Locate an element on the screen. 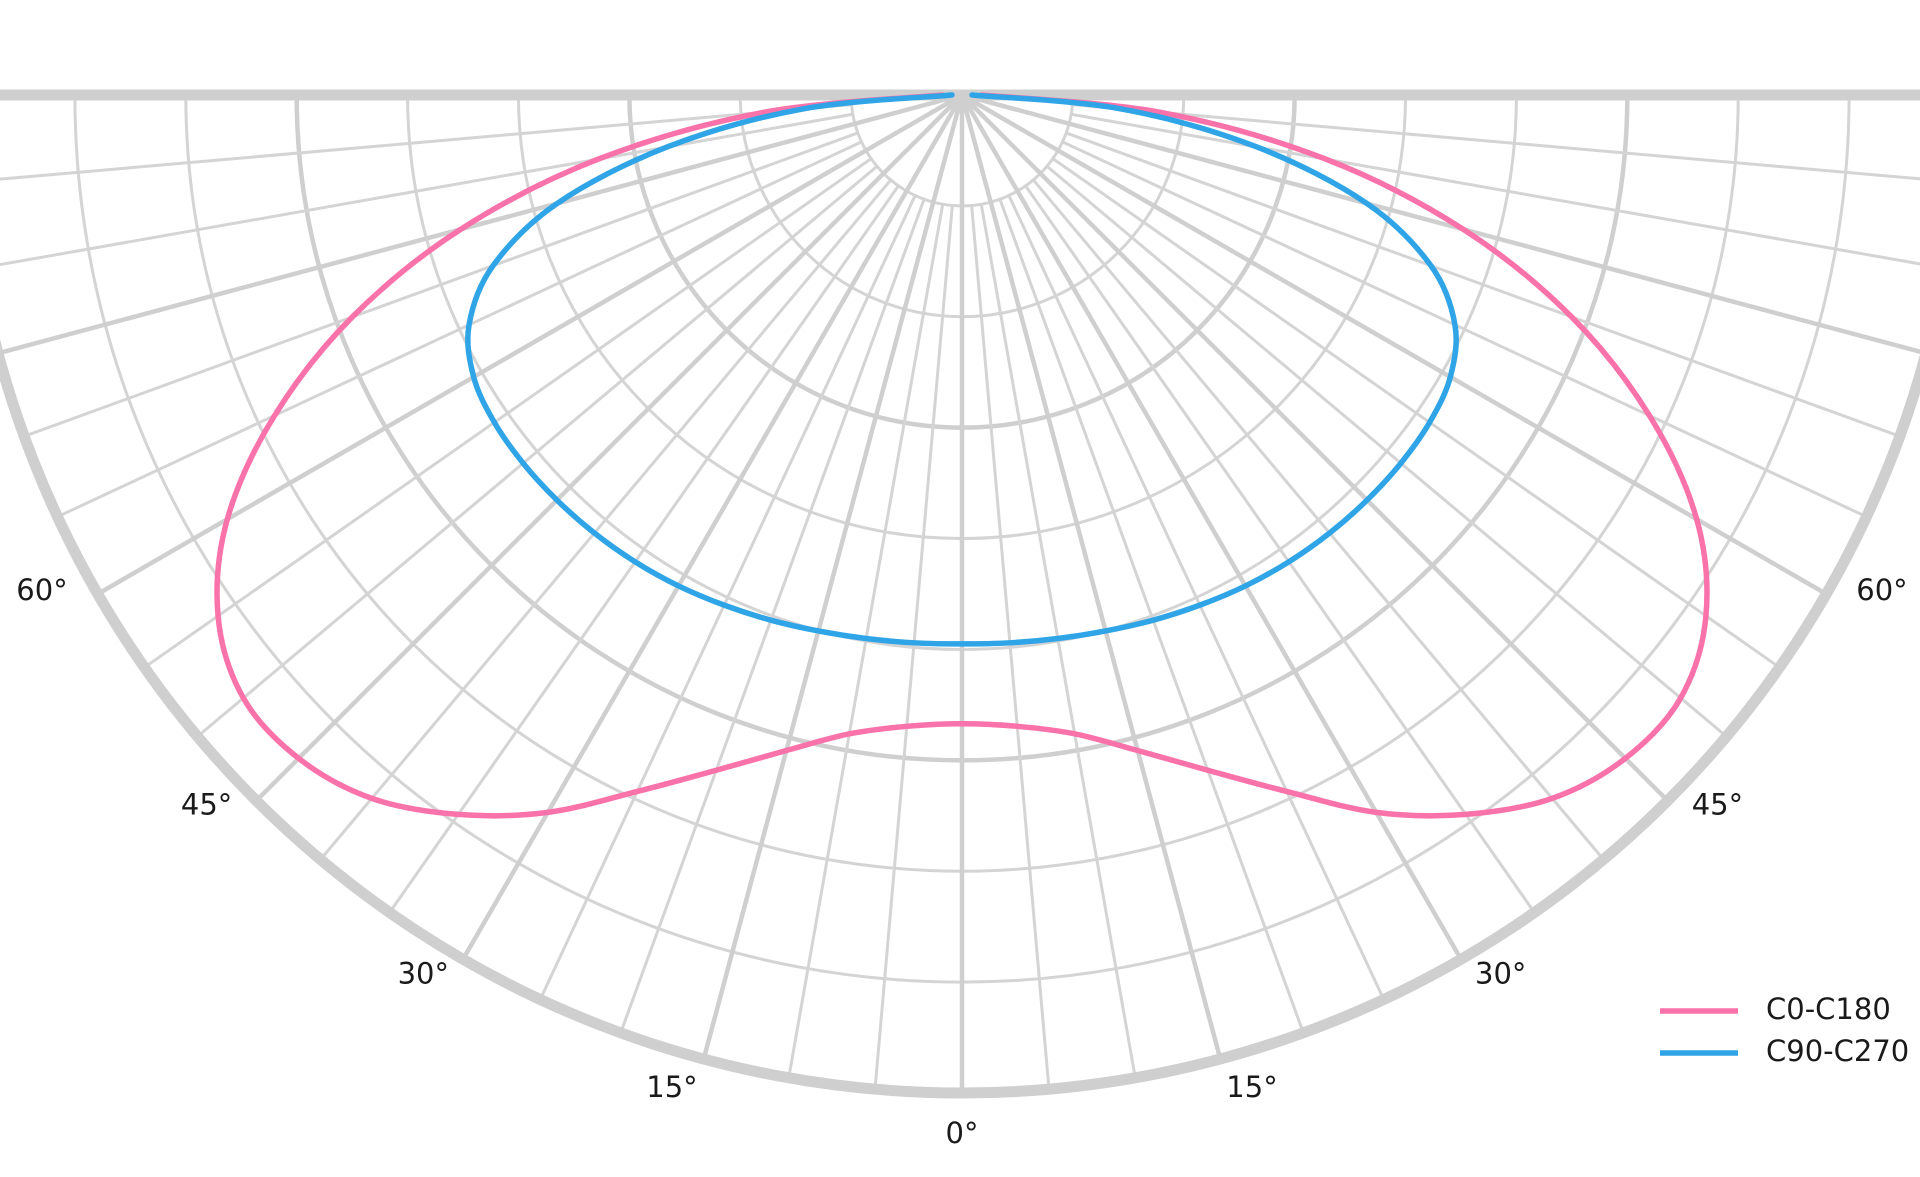  angular-tick-label-left-30: 30° is located at coordinates (423, 973).